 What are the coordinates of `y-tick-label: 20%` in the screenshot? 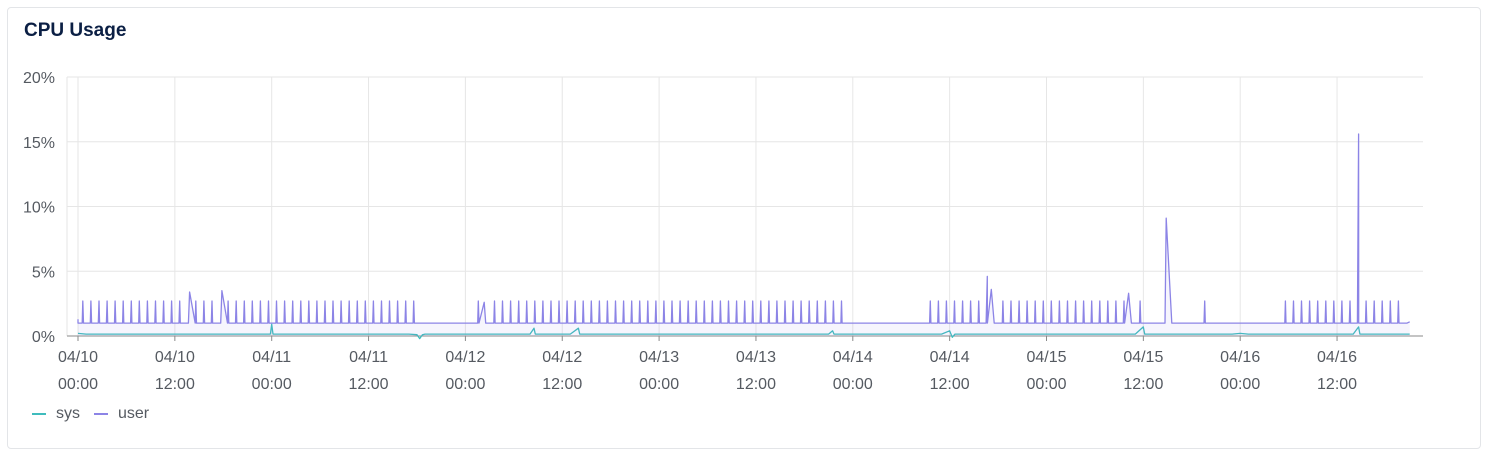 It's located at (39, 78).